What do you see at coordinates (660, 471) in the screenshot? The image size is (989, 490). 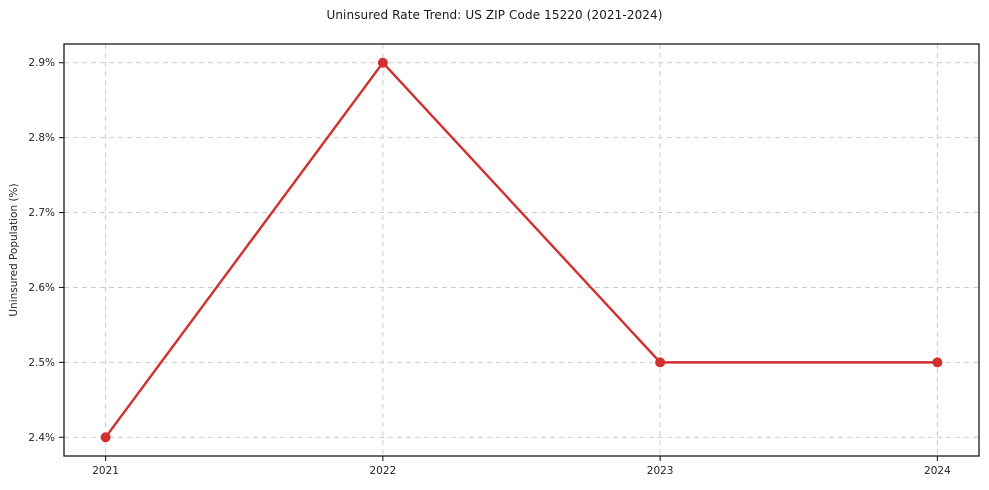 I see `x-tick-label: 2023` at bounding box center [660, 471].